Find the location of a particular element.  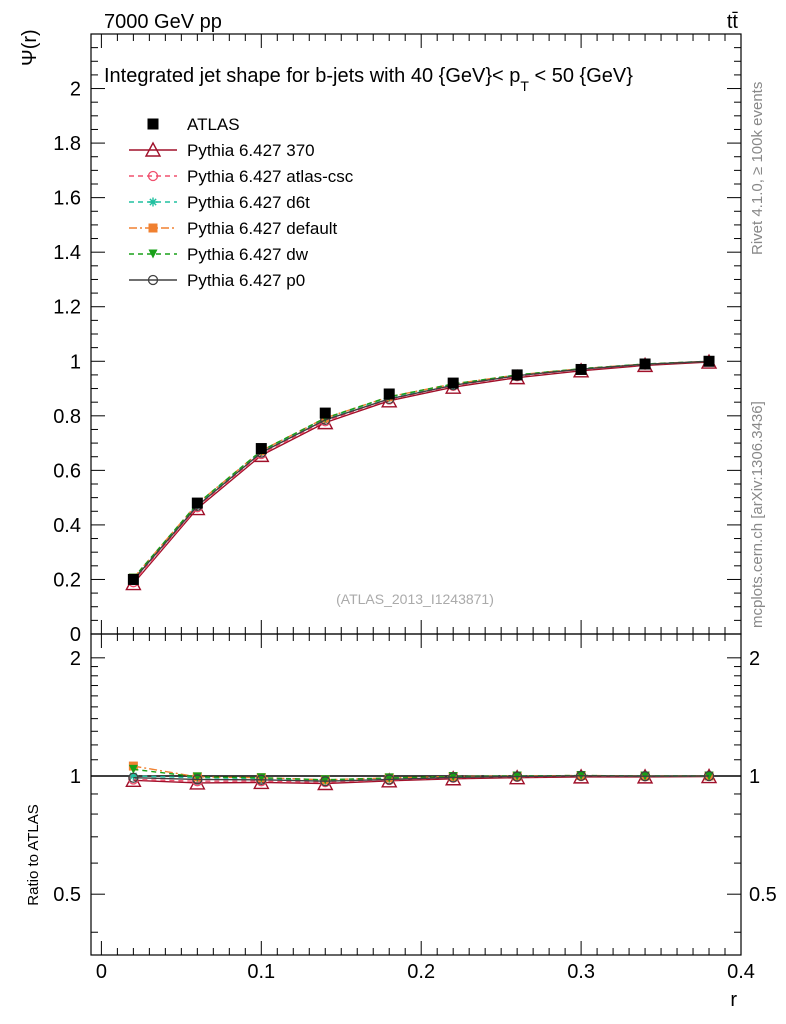

legend-label: Pythia 6.427 370 is located at coordinates (251, 150).